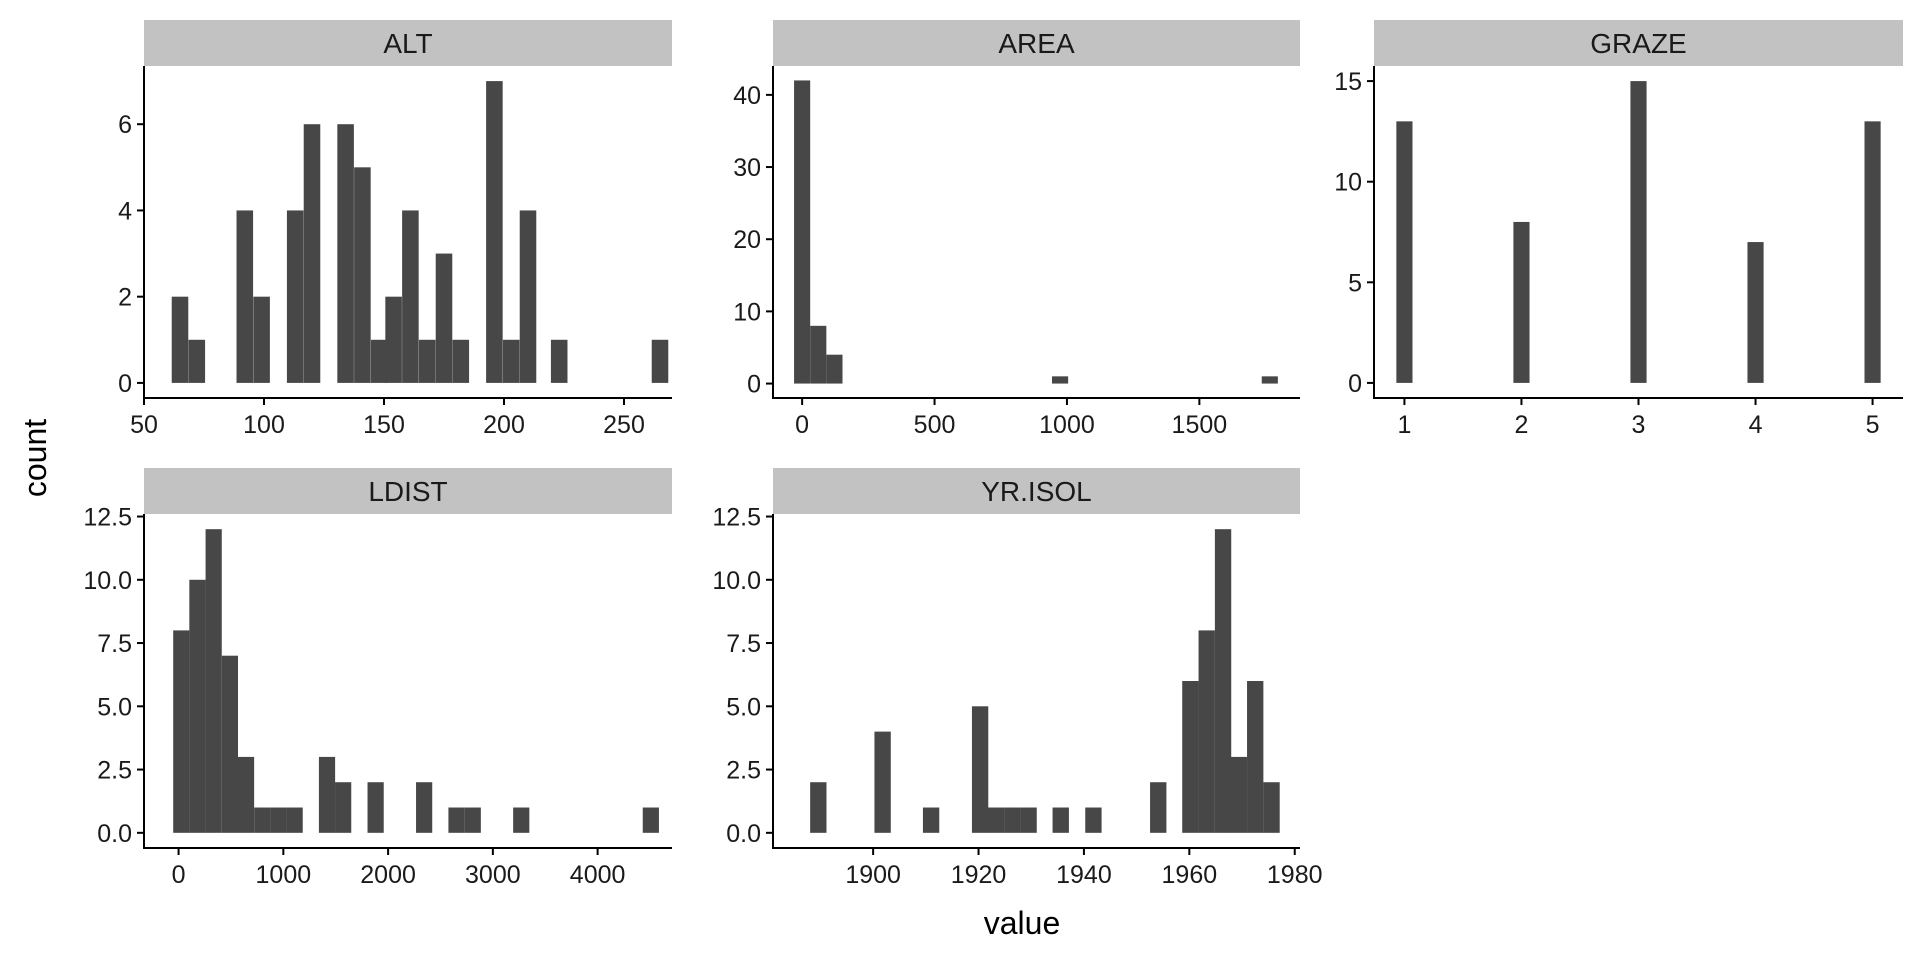 The image size is (1920, 960). What do you see at coordinates (747, 168) in the screenshot?
I see `y-tick-label: 30` at bounding box center [747, 168].